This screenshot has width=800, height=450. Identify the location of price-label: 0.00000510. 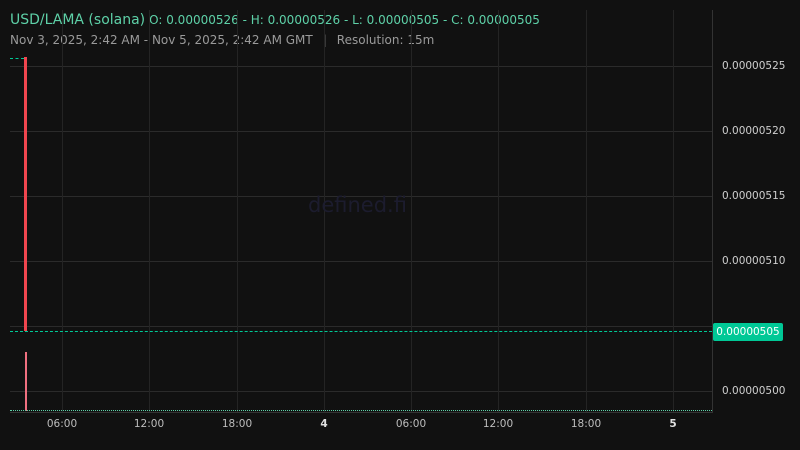
(754, 261).